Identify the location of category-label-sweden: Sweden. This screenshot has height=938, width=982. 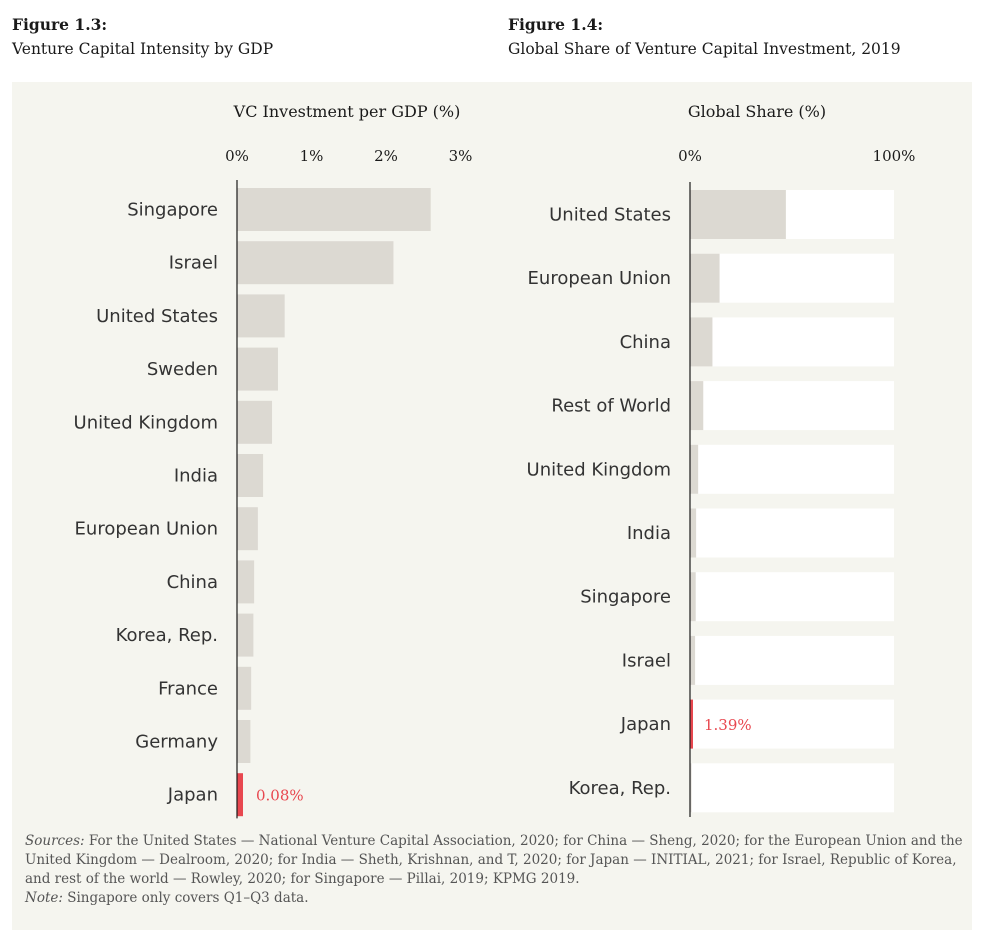
(182, 369).